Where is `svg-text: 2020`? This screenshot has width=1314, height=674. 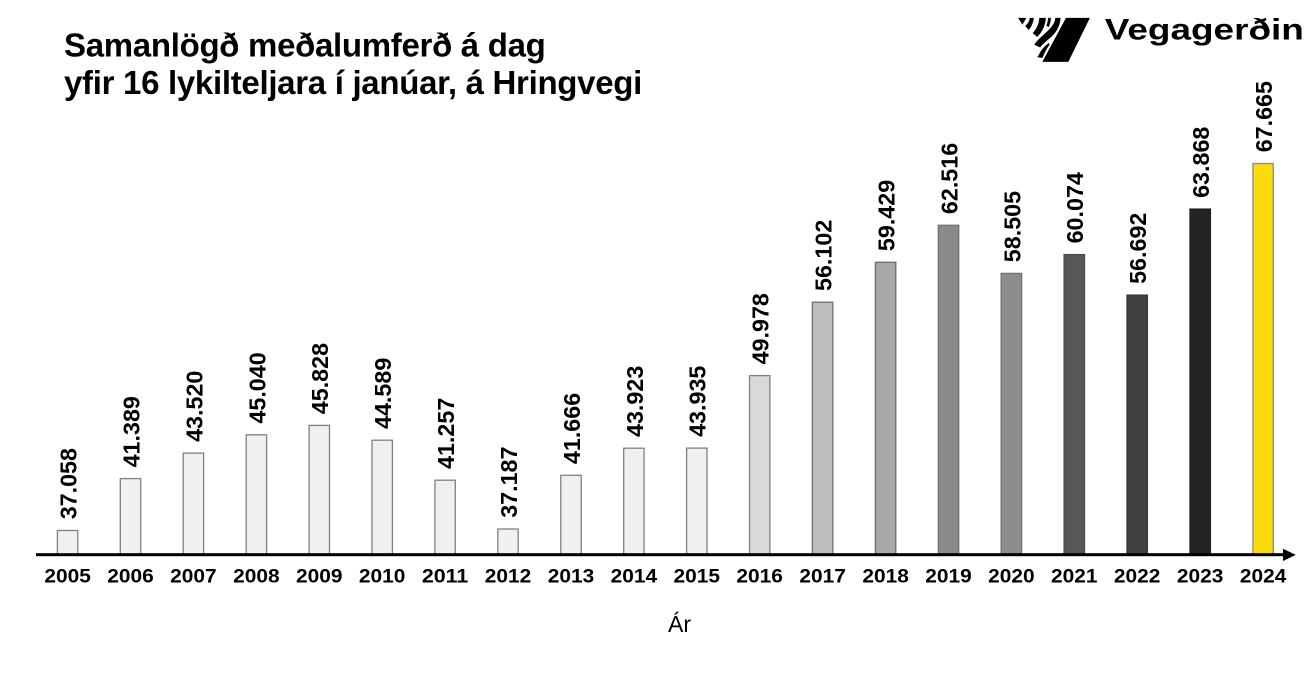
svg-text: 2020 is located at coordinates (1011, 577).